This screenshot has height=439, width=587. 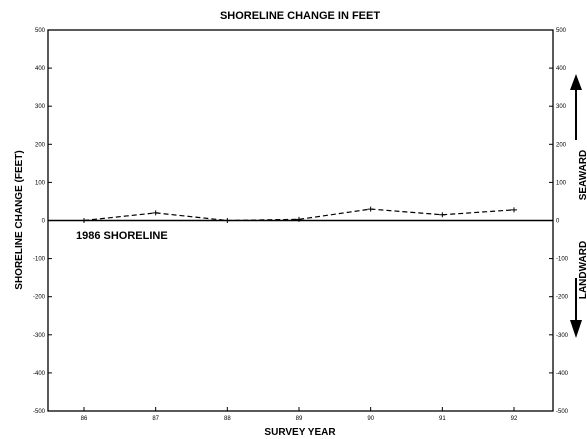 I want to click on chart-title: SHORELINE CHANGE IN FEET, so click(x=300, y=16).